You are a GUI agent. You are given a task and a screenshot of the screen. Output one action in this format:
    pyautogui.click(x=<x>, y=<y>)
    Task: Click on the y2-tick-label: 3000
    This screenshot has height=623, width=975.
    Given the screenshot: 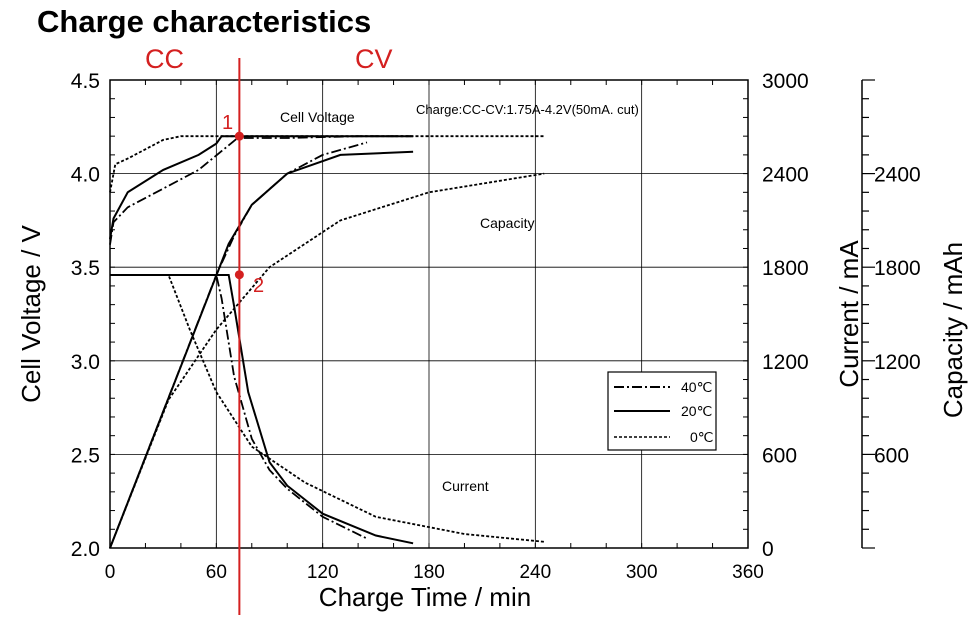 What is the action you would take?
    pyautogui.click(x=785, y=81)
    